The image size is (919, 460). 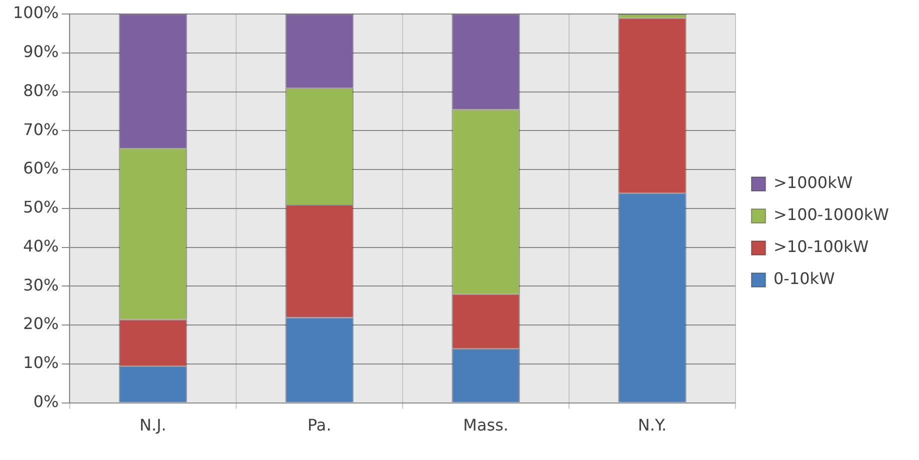 I want to click on y-tick-label: 50%, so click(x=41, y=207).